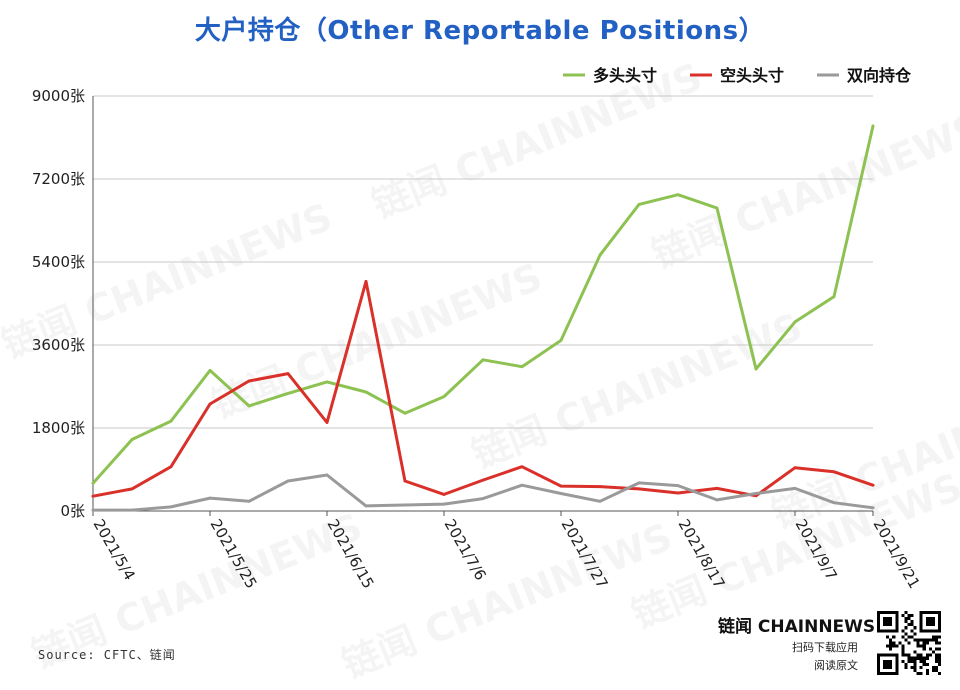 The width and height of the screenshot is (960, 690). Describe the element at coordinates (58, 428) in the screenshot. I see `y-tick-label: 1800张` at that location.